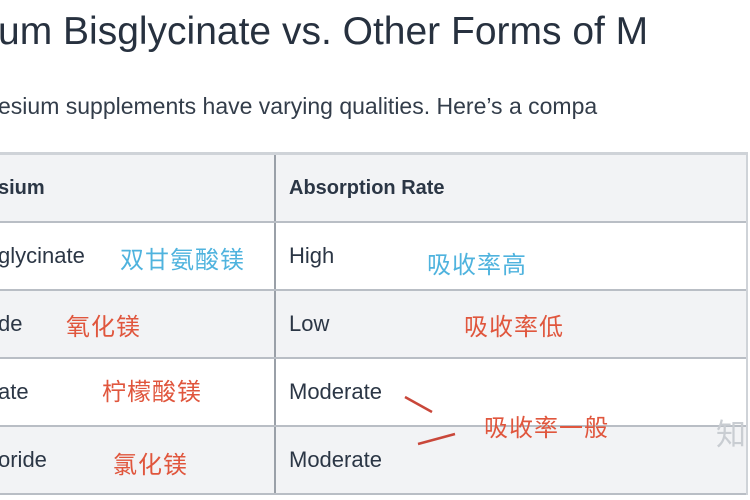 The height and width of the screenshot is (500, 750). Describe the element at coordinates (418, 404) in the screenshot. I see `arrow-to-citrate-moderate` at that location.